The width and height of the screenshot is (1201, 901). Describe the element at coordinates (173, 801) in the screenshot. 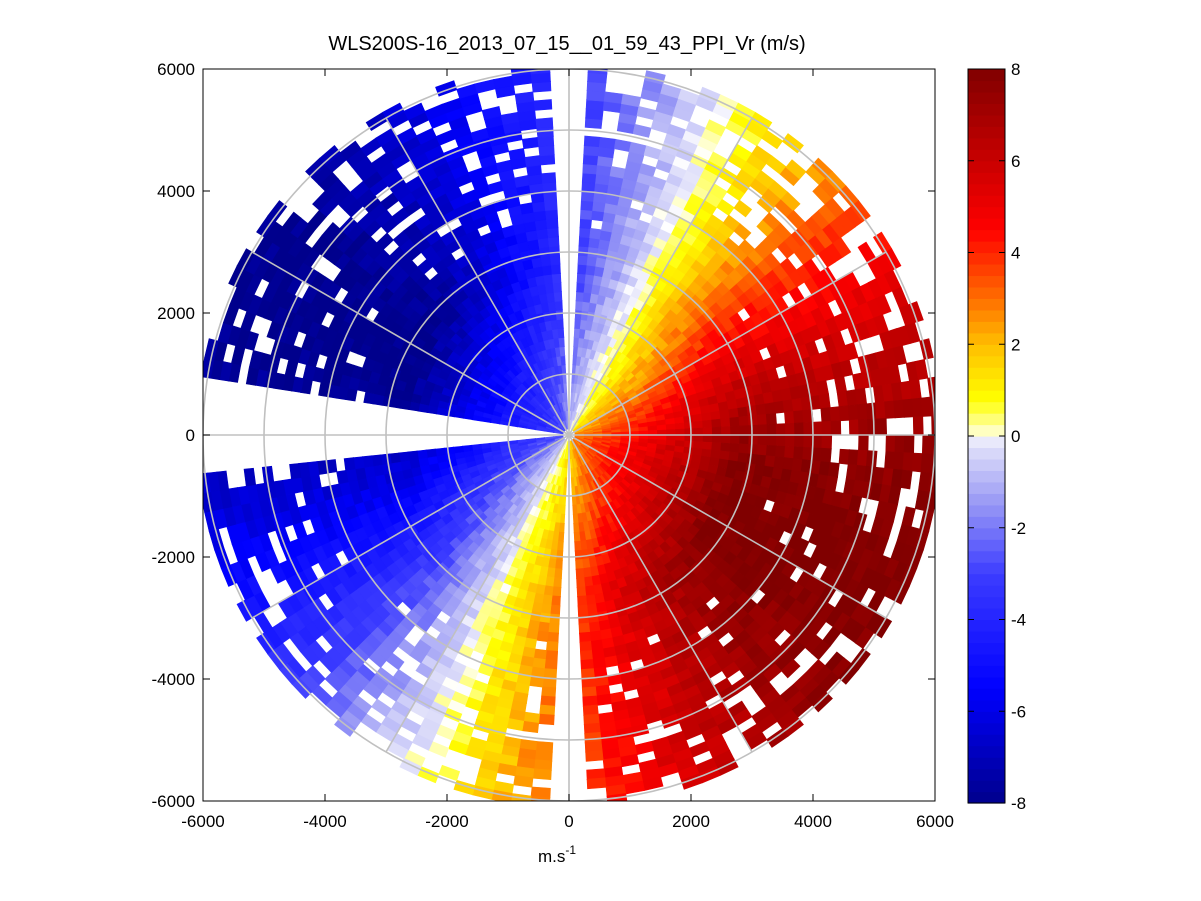

I see `y-tick-label: -6000` at that location.